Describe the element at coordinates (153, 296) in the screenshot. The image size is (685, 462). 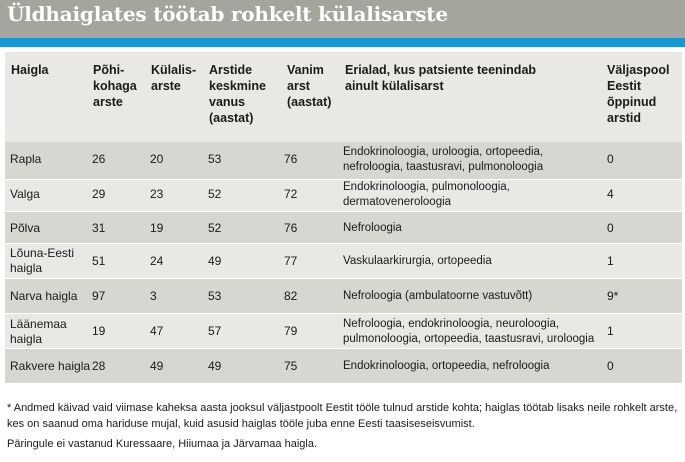
I see `cell-guest: 3` at that location.